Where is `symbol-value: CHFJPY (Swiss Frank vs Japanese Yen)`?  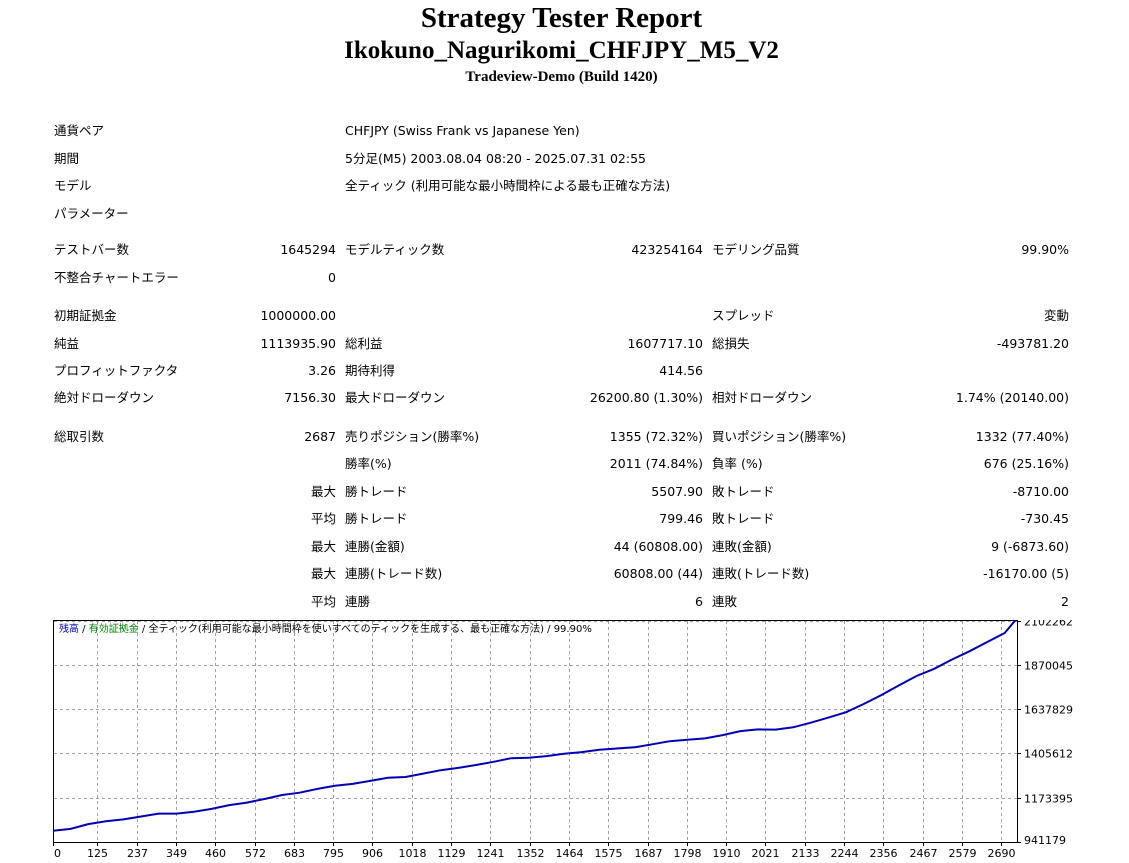
symbol-value: CHFJPY (Swiss Frank vs Japanese Yen) is located at coordinates (462, 130).